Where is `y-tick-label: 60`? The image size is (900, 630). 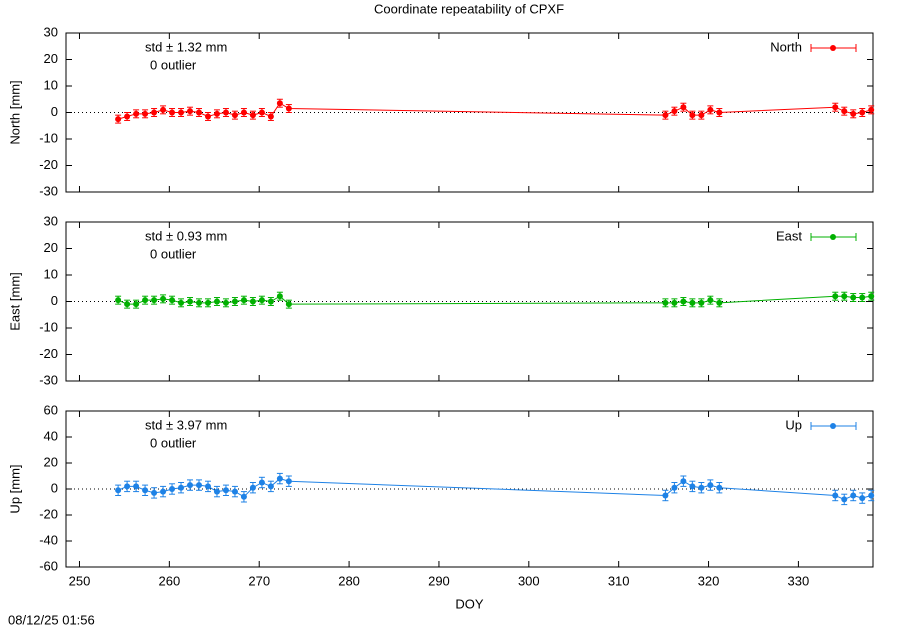 y-tick-label: 60 is located at coordinates (51, 409).